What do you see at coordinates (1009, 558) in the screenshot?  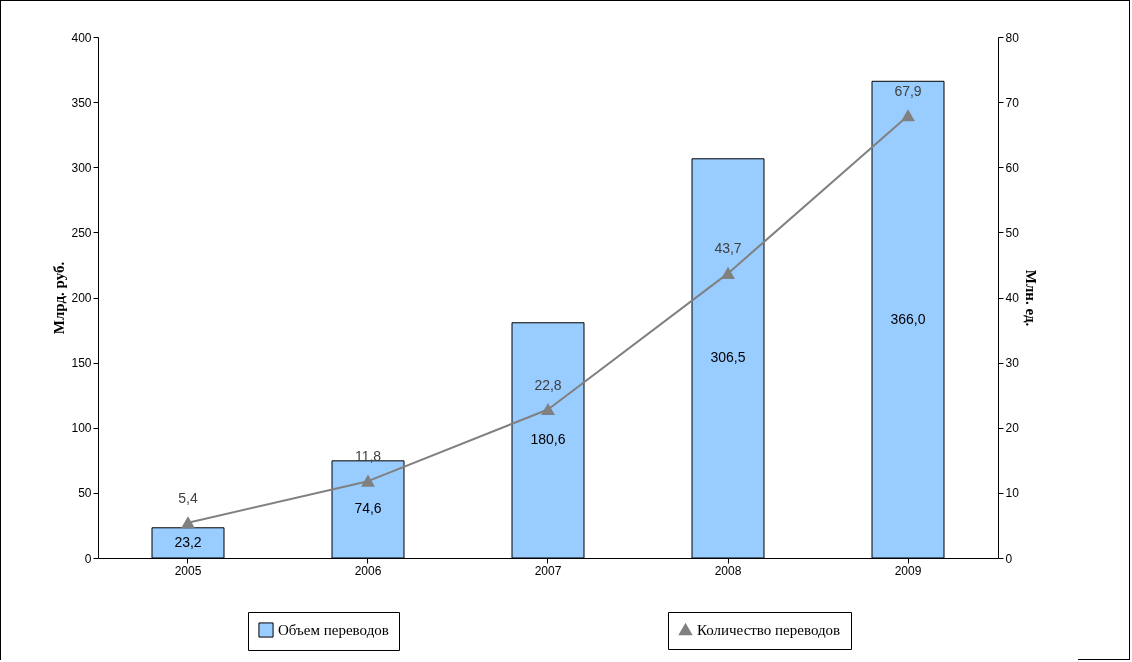 I see `y2-tick-label: 0` at bounding box center [1009, 558].